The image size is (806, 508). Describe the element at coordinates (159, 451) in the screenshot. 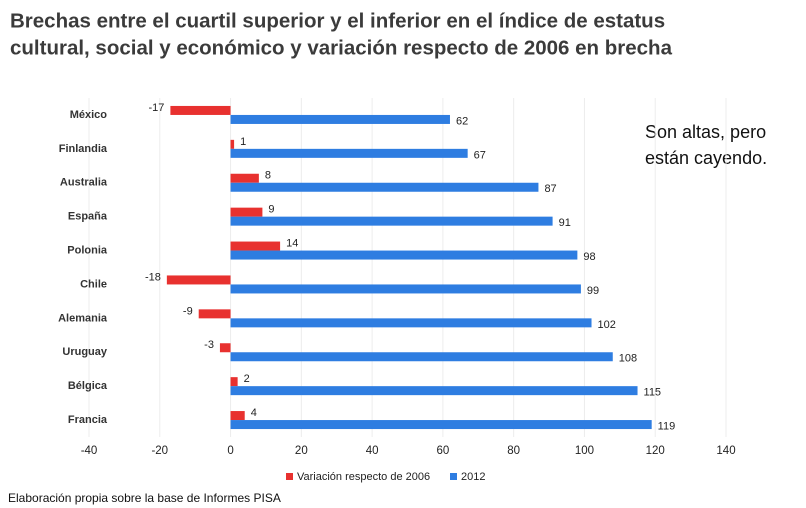

I see `x-tick-label: -20` at that location.